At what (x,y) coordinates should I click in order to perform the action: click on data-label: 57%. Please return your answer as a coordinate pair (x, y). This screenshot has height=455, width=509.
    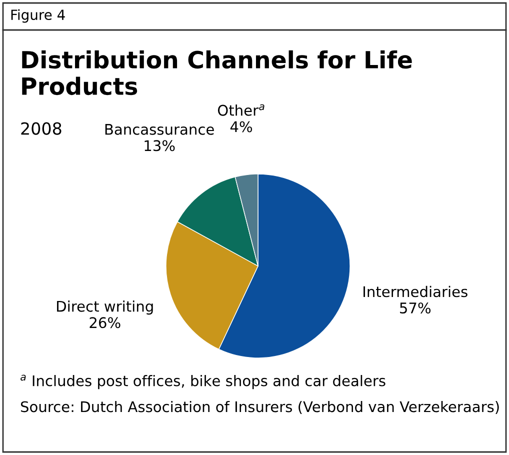
    Looking at the image, I should click on (415, 308).